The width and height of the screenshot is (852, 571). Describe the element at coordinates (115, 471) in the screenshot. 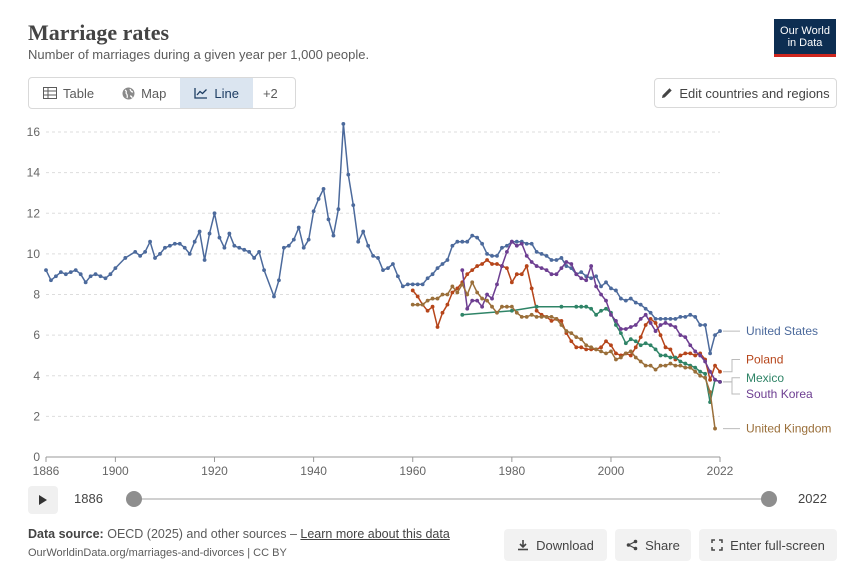

I see `x-tick-label: 1900` at that location.